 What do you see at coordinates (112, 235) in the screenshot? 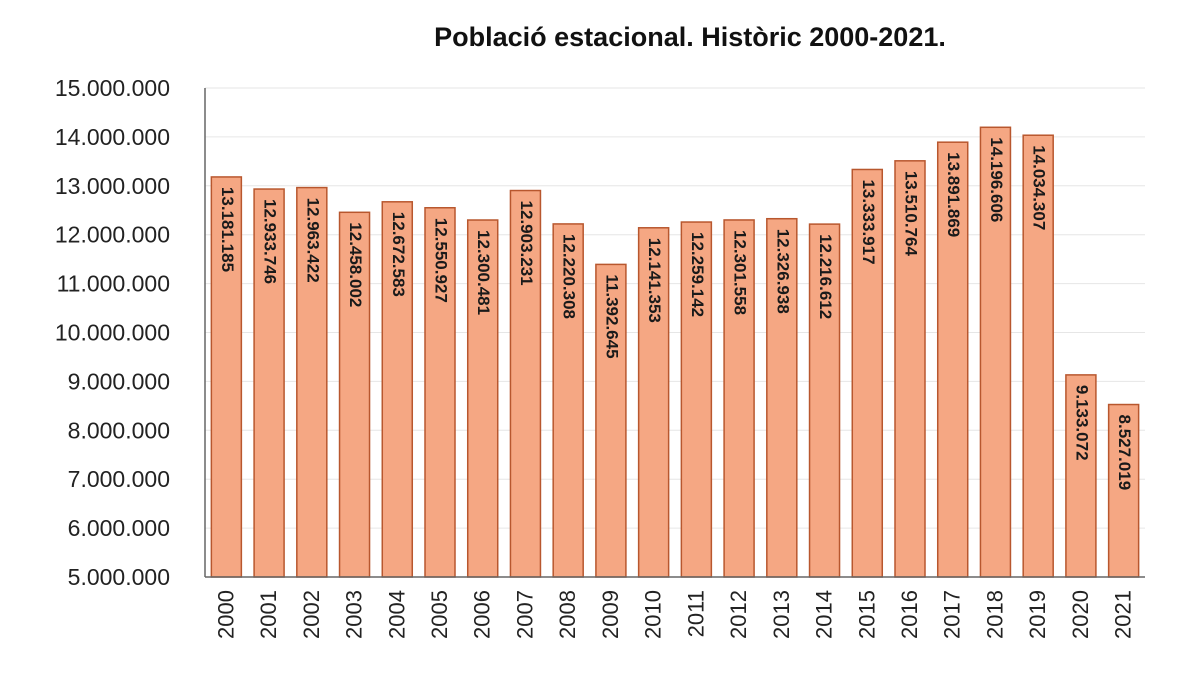
I see `y-tick-label: 12.000.000` at bounding box center [112, 235].